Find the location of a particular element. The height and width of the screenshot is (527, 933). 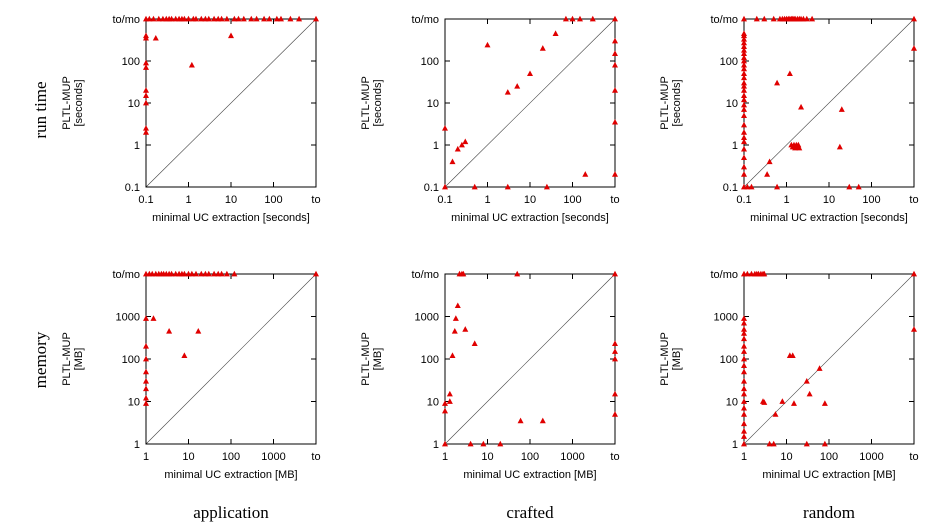

y-axis-label: PLTL-MUP[seconds] is located at coordinates (671, 103).